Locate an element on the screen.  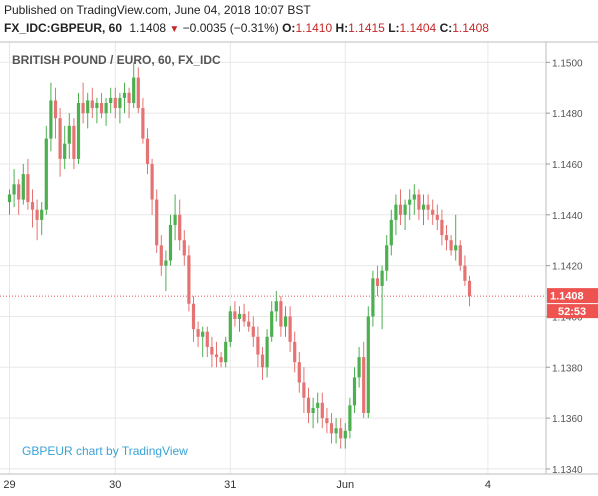
low-value: 1.1404 is located at coordinates (418, 28).